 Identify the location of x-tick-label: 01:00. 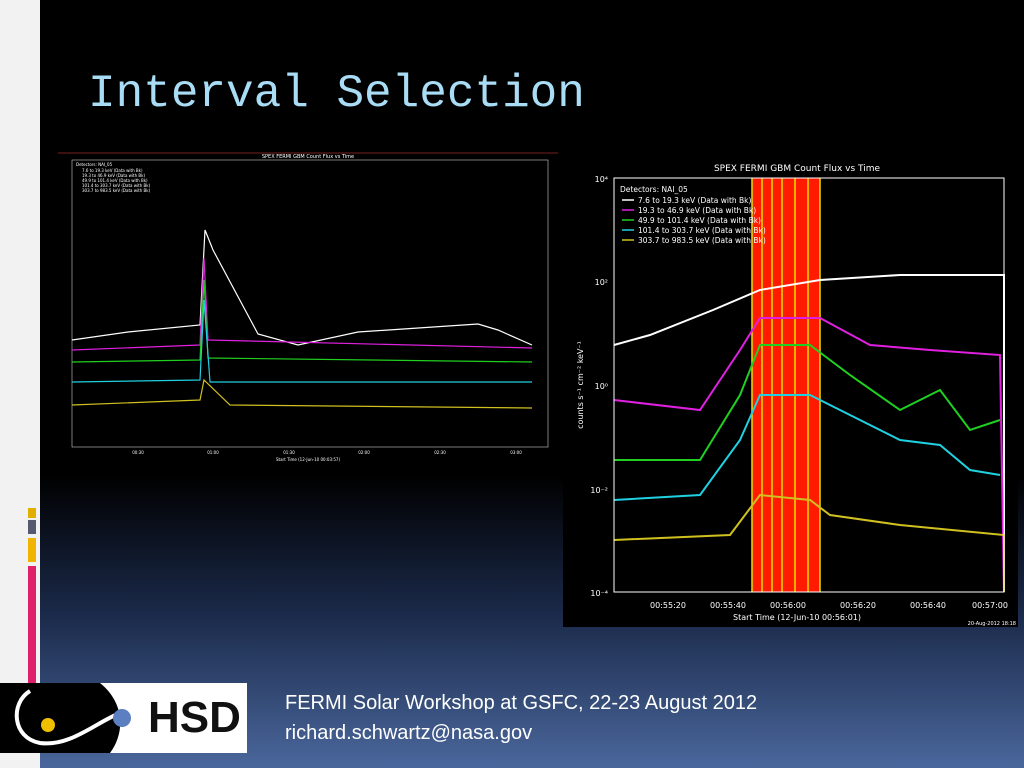
(213, 452).